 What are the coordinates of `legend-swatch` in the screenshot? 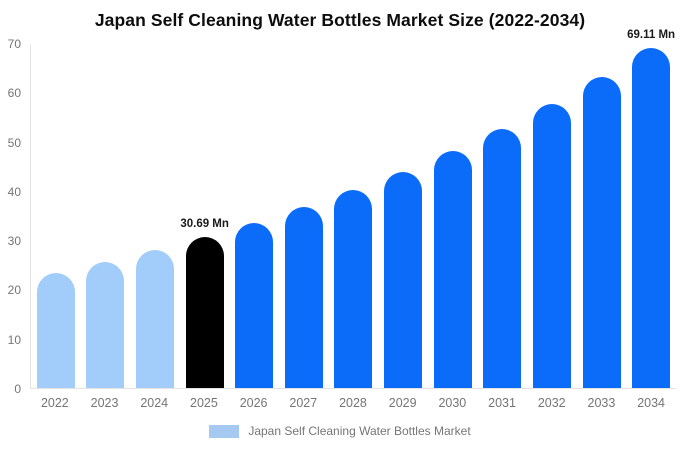 It's located at (224, 431).